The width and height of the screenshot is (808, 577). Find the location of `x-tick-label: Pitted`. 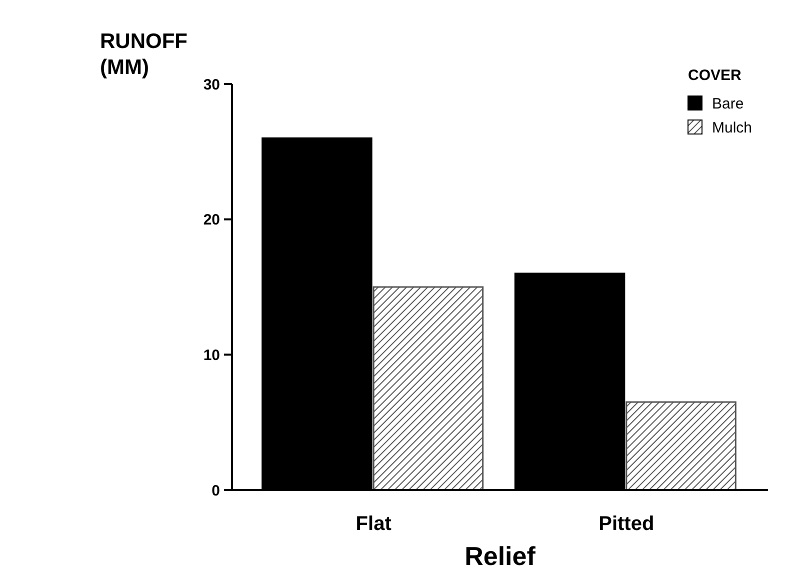

x-tick-label: Pitted is located at coordinates (626, 524).